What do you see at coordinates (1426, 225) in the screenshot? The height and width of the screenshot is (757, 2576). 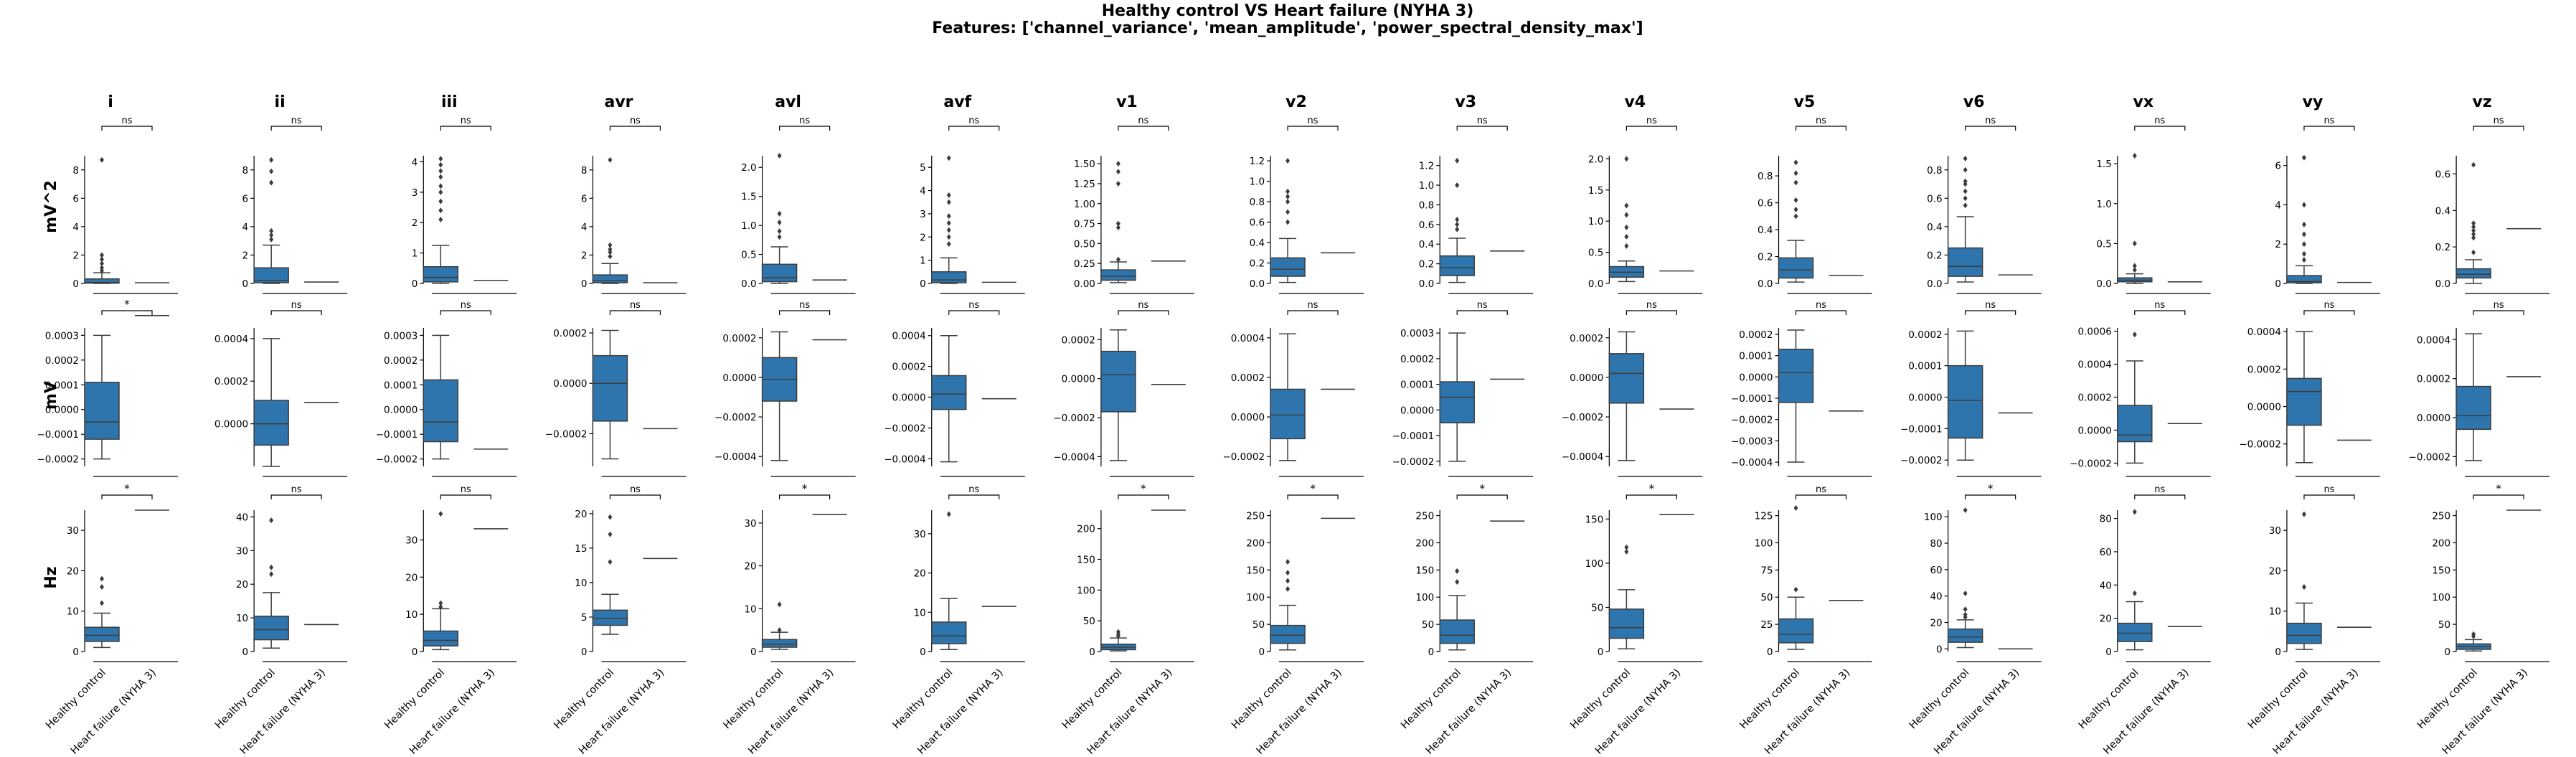 I see `y-tick-label: 0.6` at bounding box center [1426, 225].